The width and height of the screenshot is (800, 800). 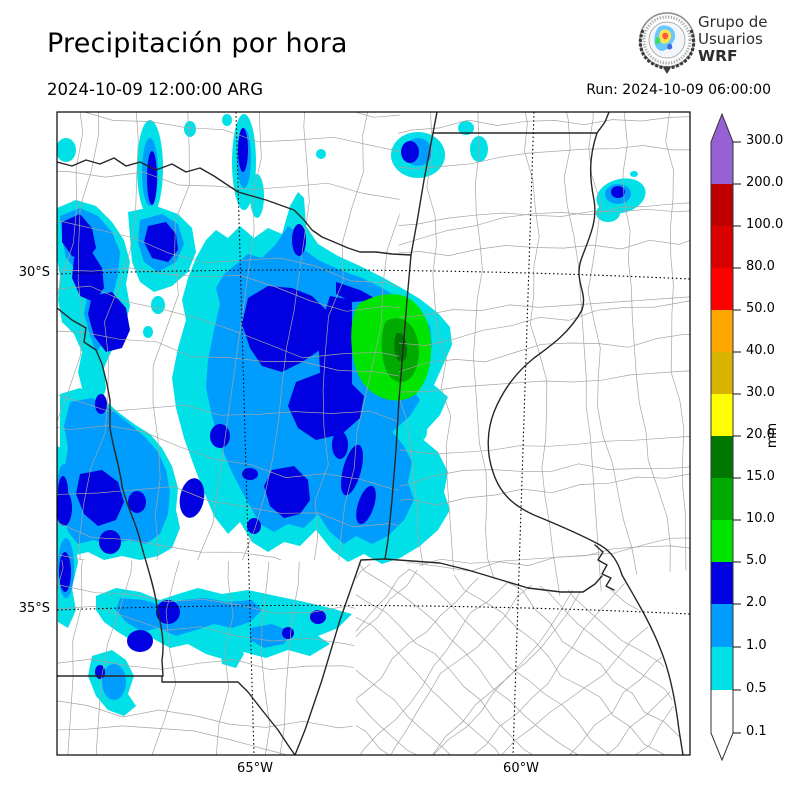 What do you see at coordinates (730, 39) in the screenshot?
I see `logo-text-line2: Usuarios` at bounding box center [730, 39].